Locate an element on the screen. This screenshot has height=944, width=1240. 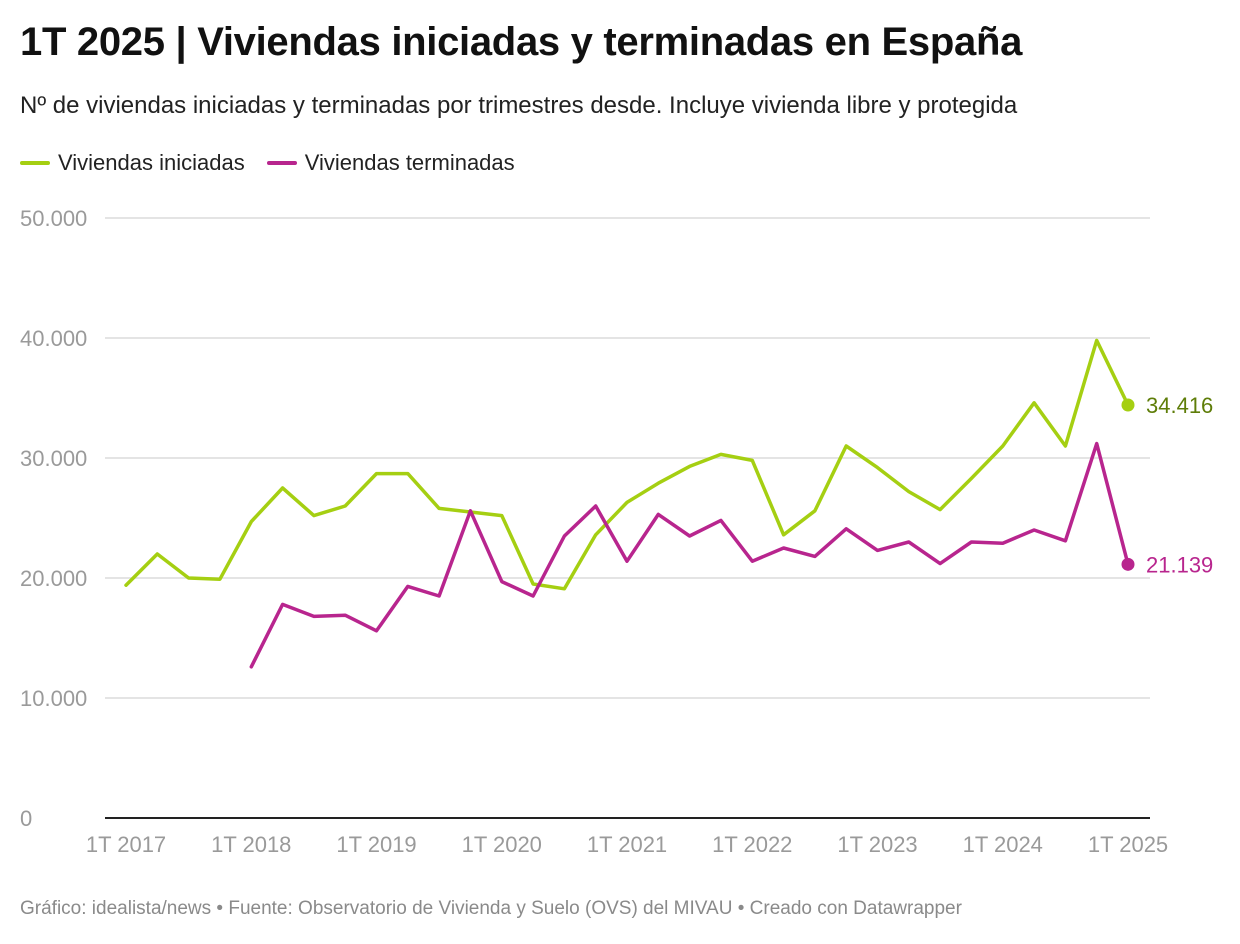
end-point-terminadas is located at coordinates (1128, 564).